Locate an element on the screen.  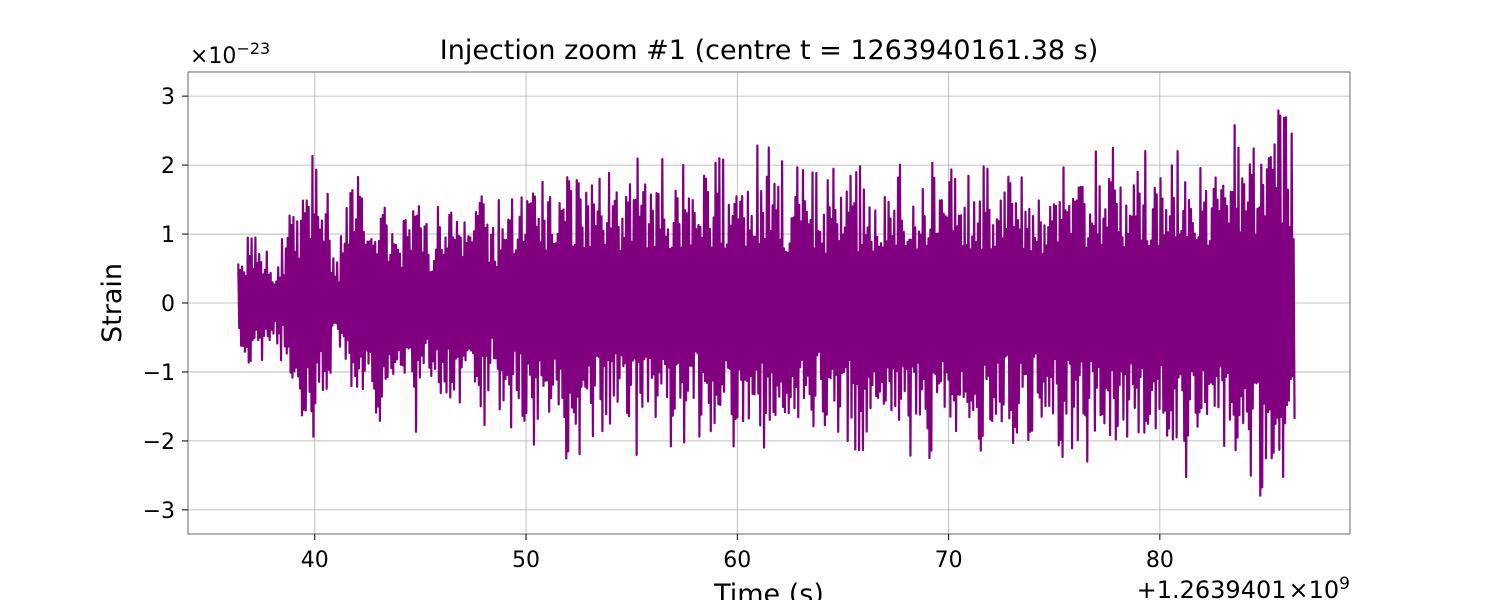
x-tick-label: 40 is located at coordinates (315, 560).